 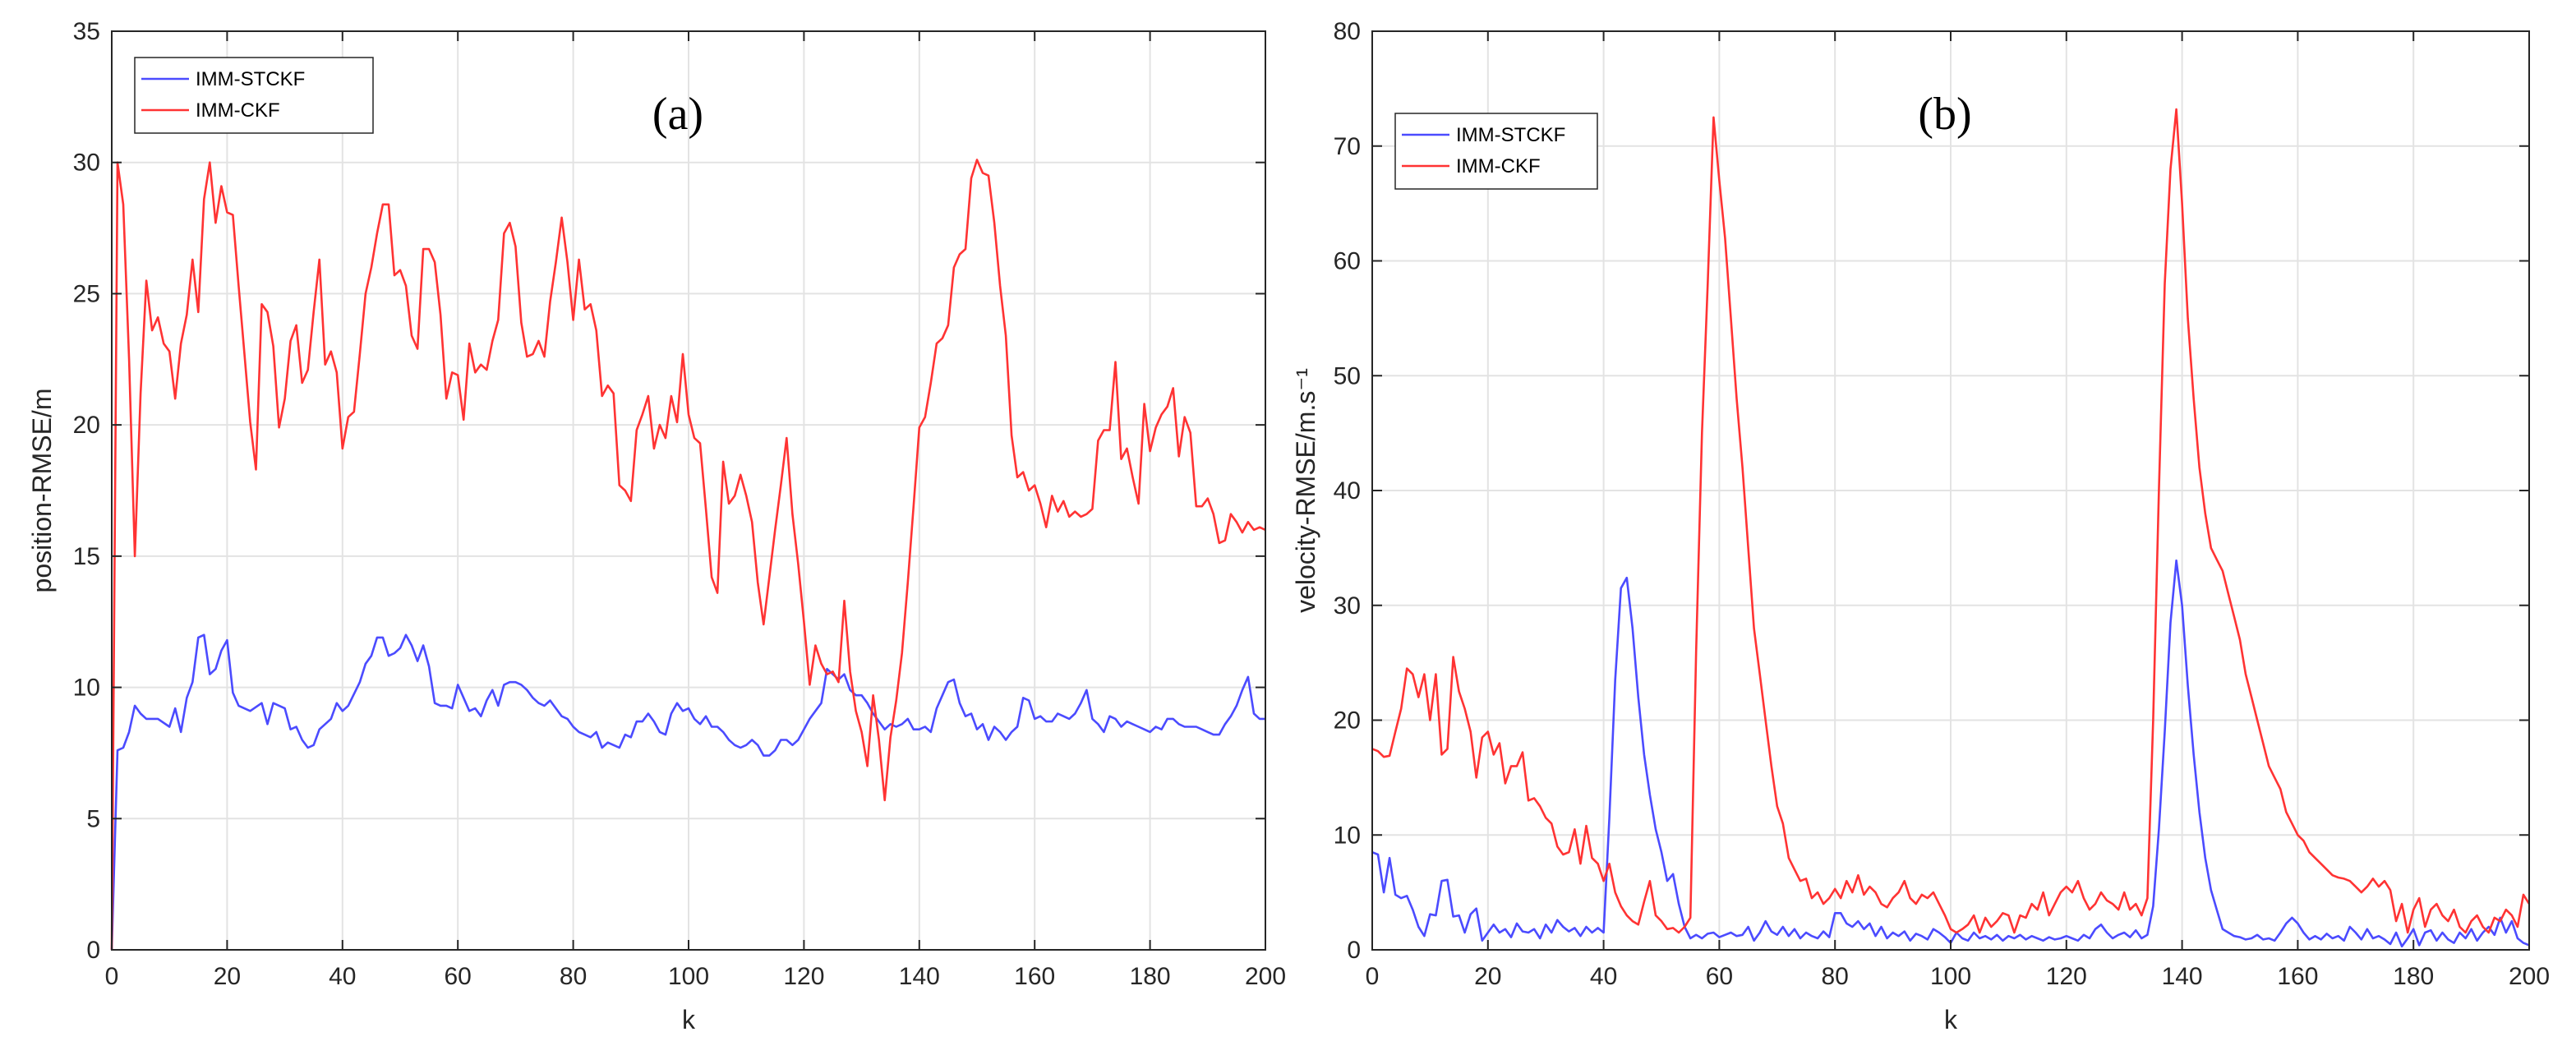 I want to click on panel-a-legend: IMM-STCKF IMM-CKF, so click(x=254, y=95).